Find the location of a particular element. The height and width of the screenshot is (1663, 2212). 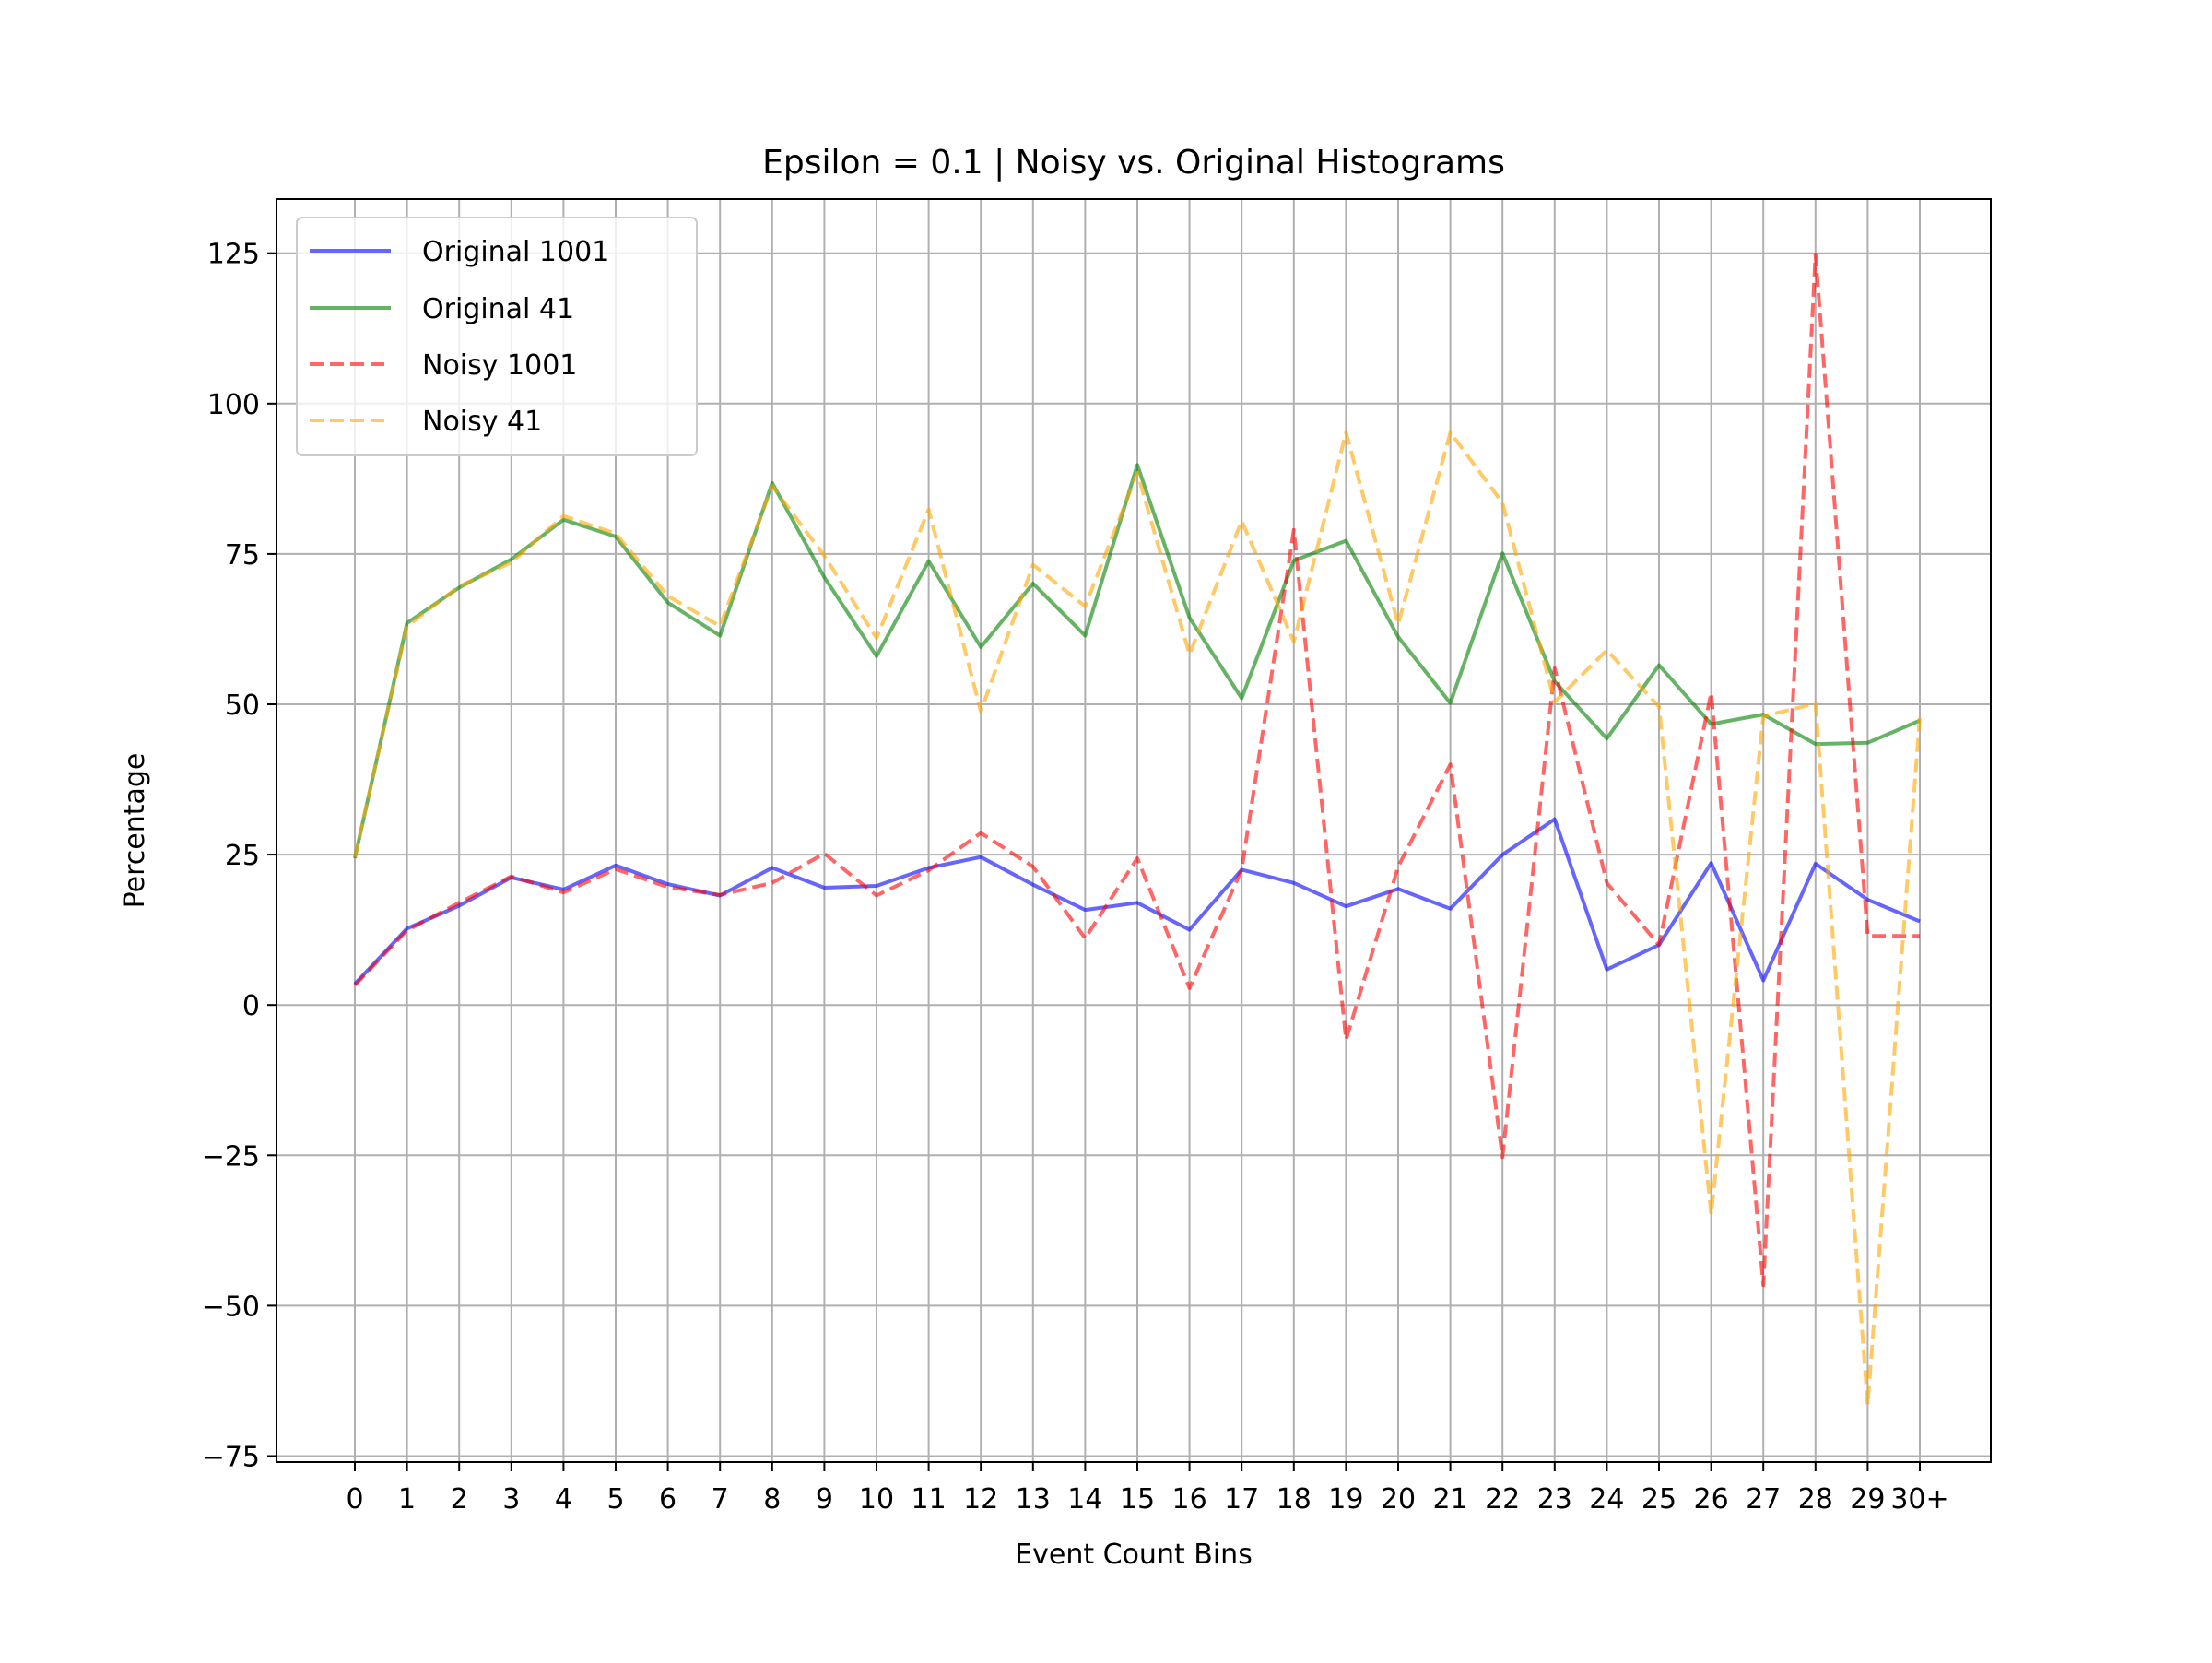

legend-box is located at coordinates (497, 336).